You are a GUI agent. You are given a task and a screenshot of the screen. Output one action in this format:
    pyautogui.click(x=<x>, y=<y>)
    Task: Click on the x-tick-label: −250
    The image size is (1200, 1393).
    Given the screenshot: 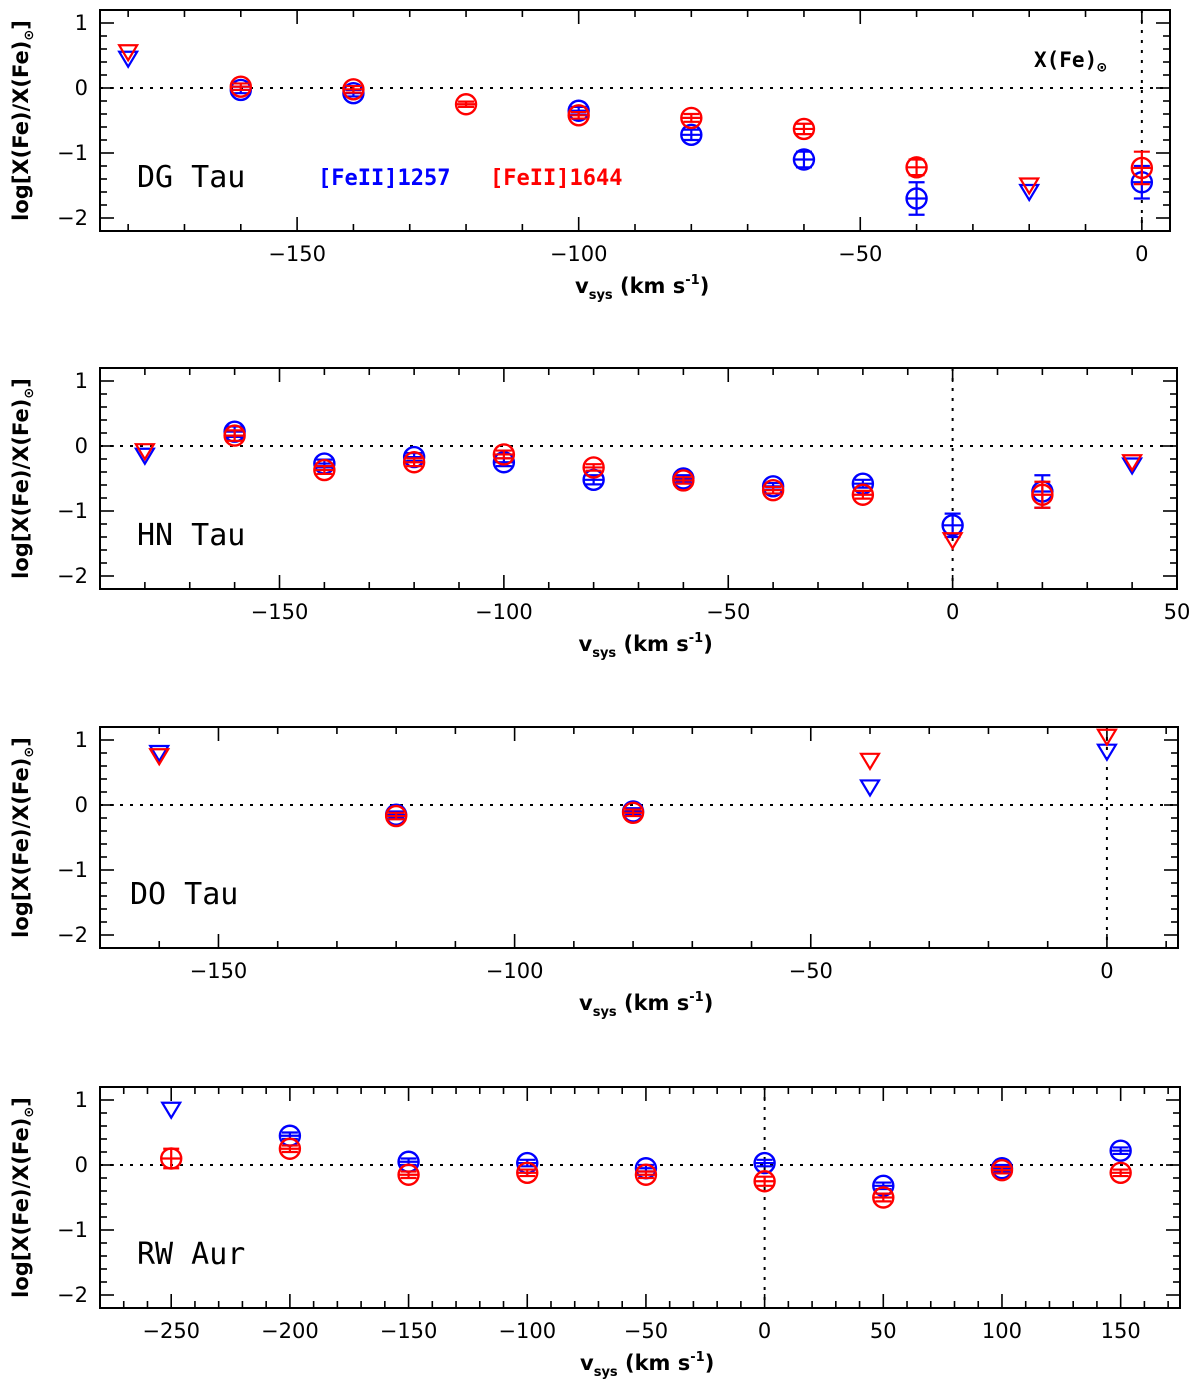 What is the action you would take?
    pyautogui.click(x=171, y=1331)
    